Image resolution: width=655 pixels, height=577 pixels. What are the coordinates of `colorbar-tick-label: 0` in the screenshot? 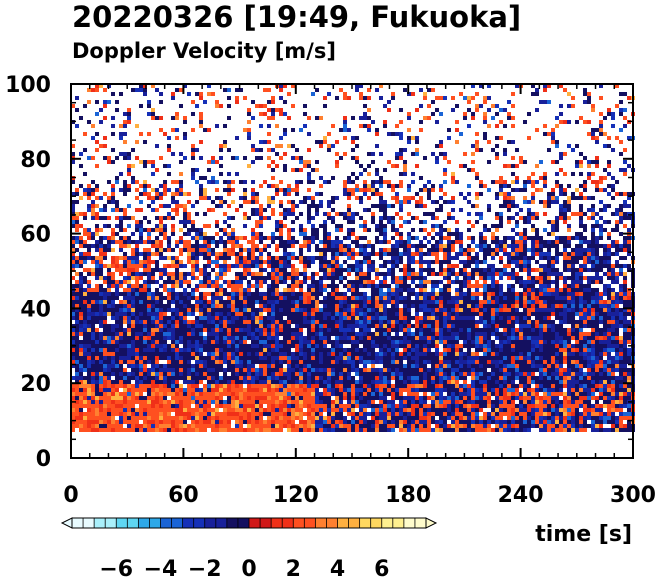 It's located at (248, 567).